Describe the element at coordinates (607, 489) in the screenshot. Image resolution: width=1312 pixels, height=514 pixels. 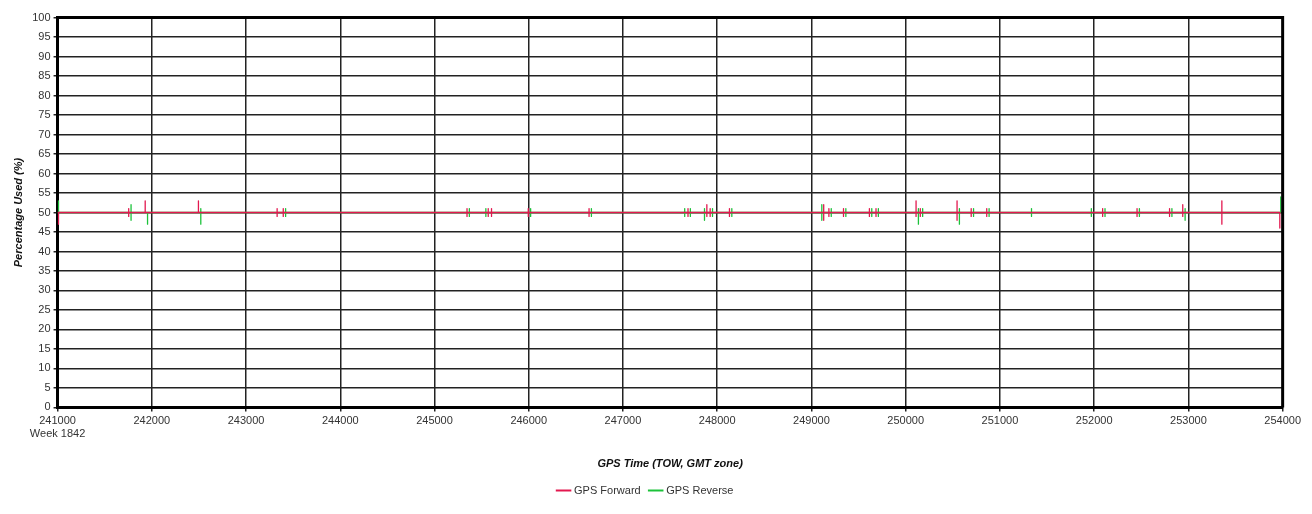
I see `legend-label: GPS Forward` at that location.